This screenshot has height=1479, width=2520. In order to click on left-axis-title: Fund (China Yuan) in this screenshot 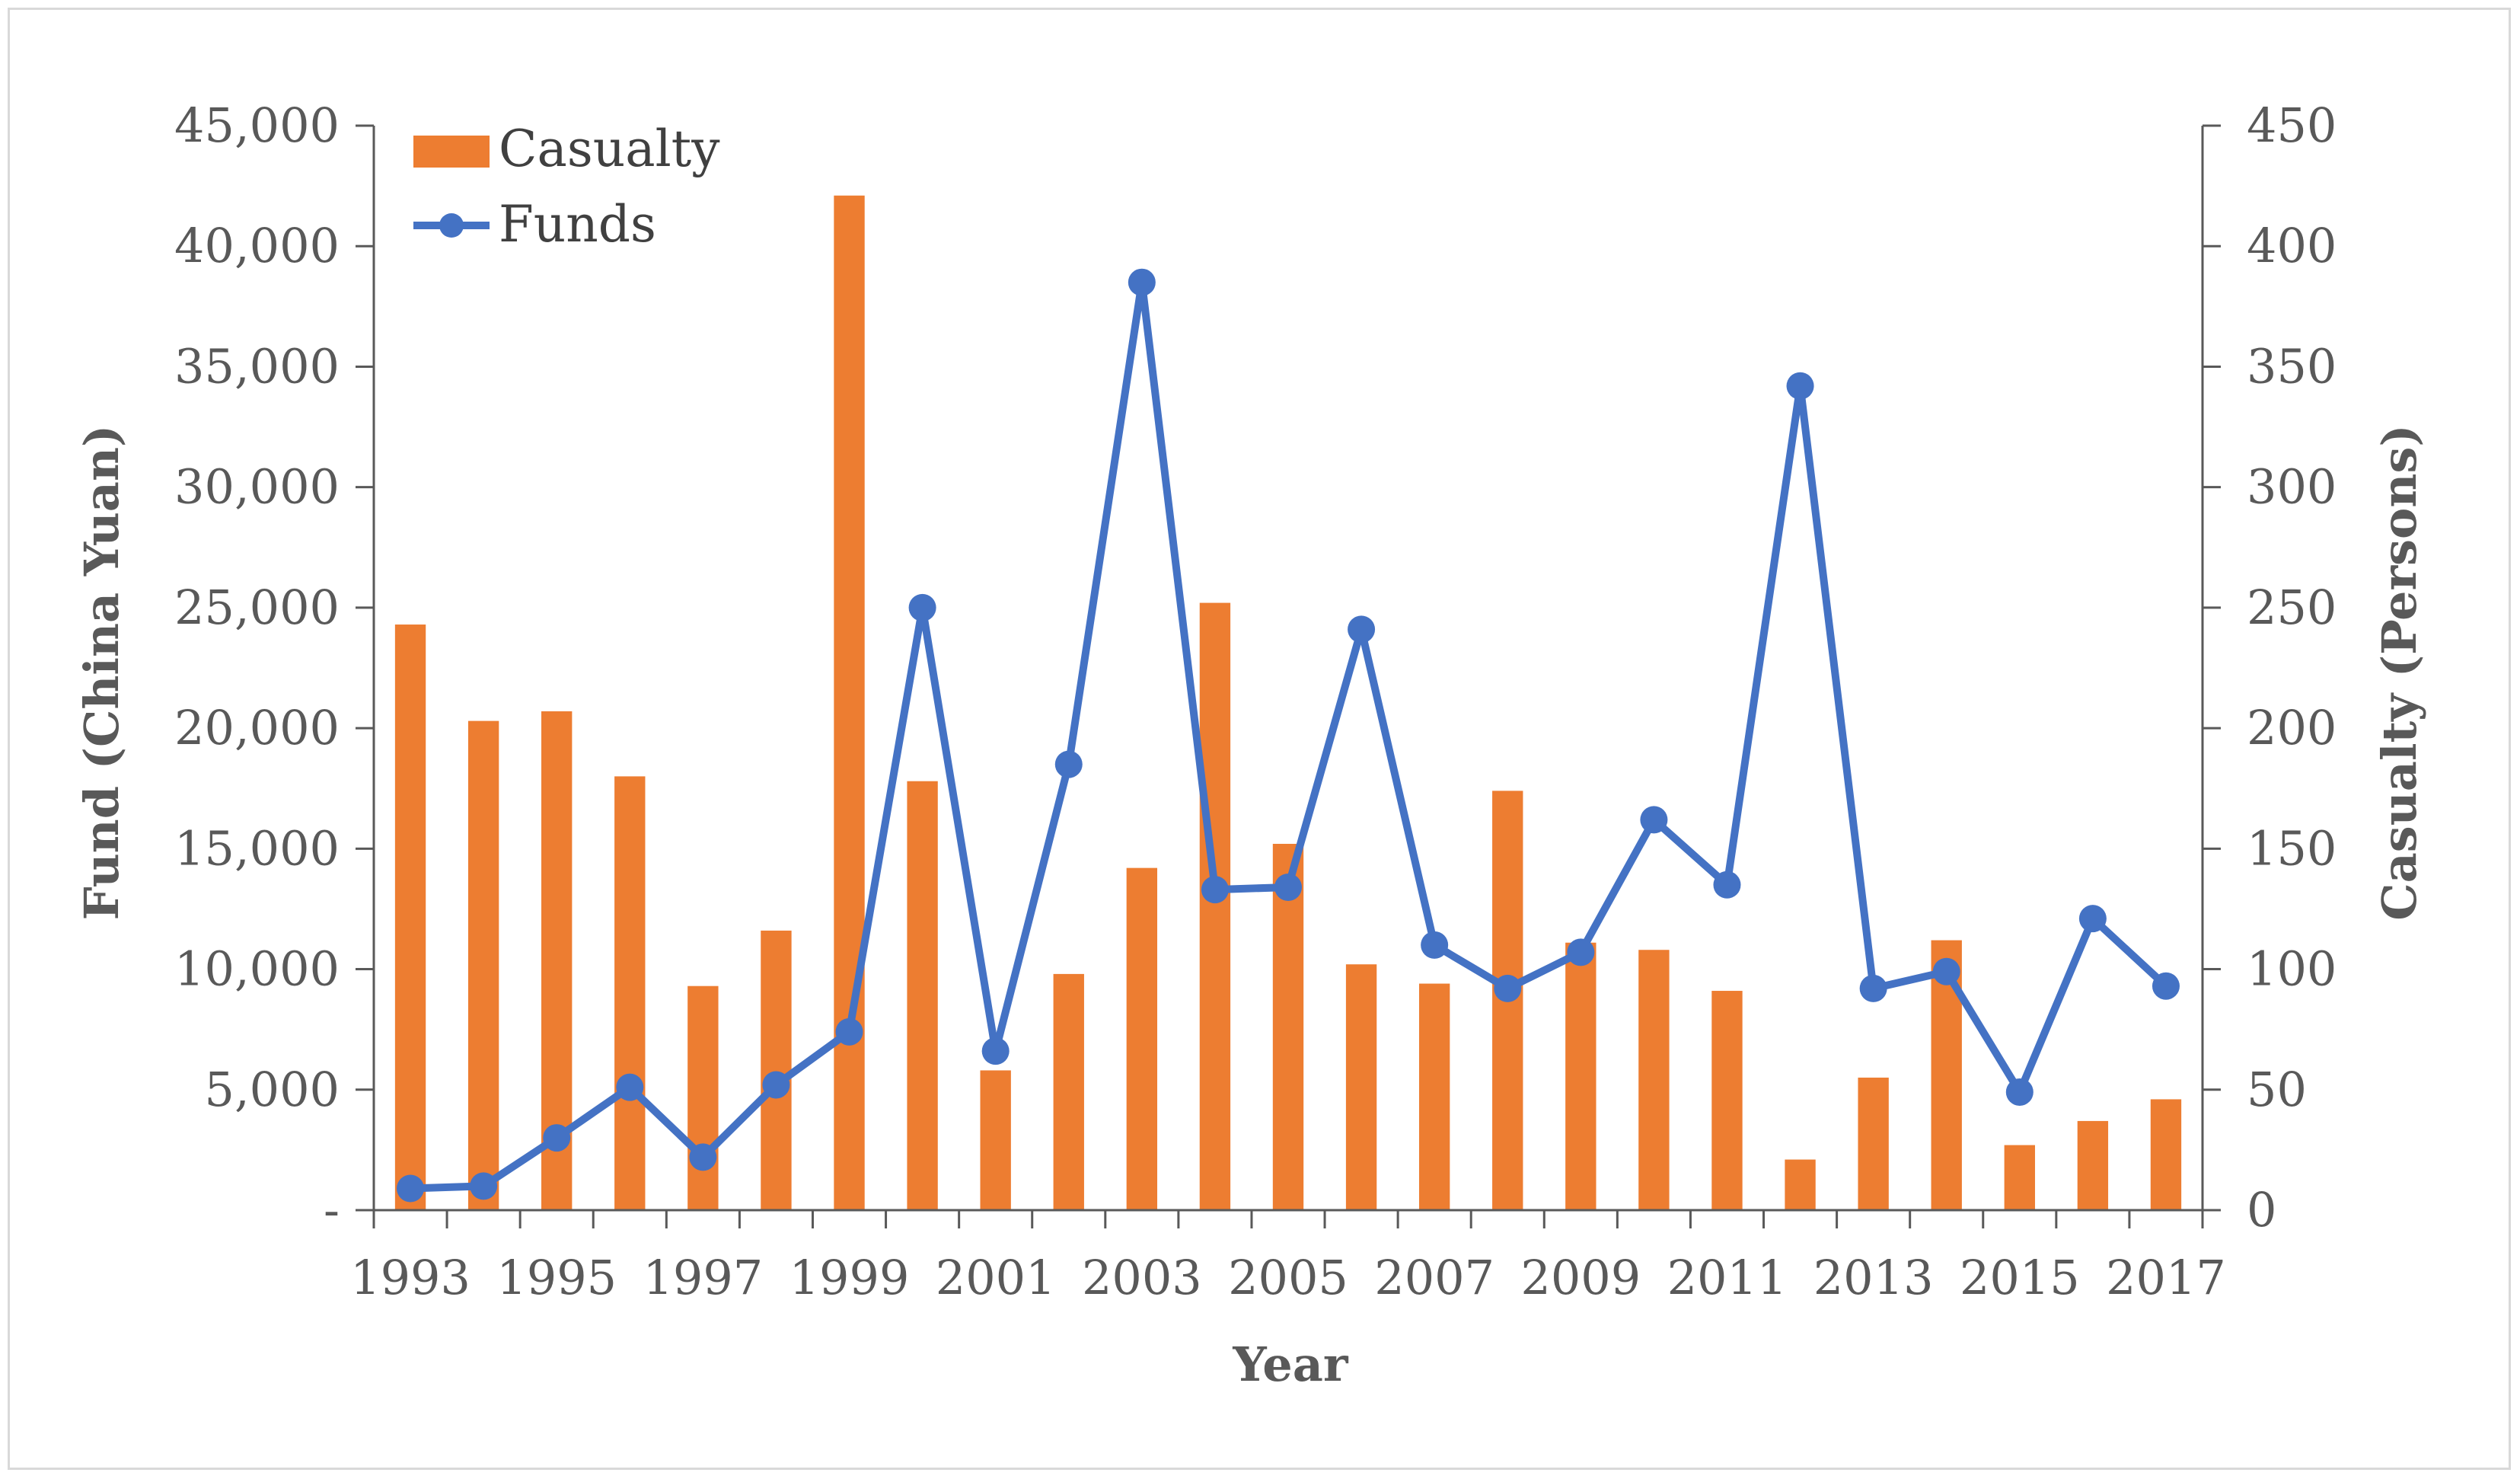, I will do `click(102, 673)`.